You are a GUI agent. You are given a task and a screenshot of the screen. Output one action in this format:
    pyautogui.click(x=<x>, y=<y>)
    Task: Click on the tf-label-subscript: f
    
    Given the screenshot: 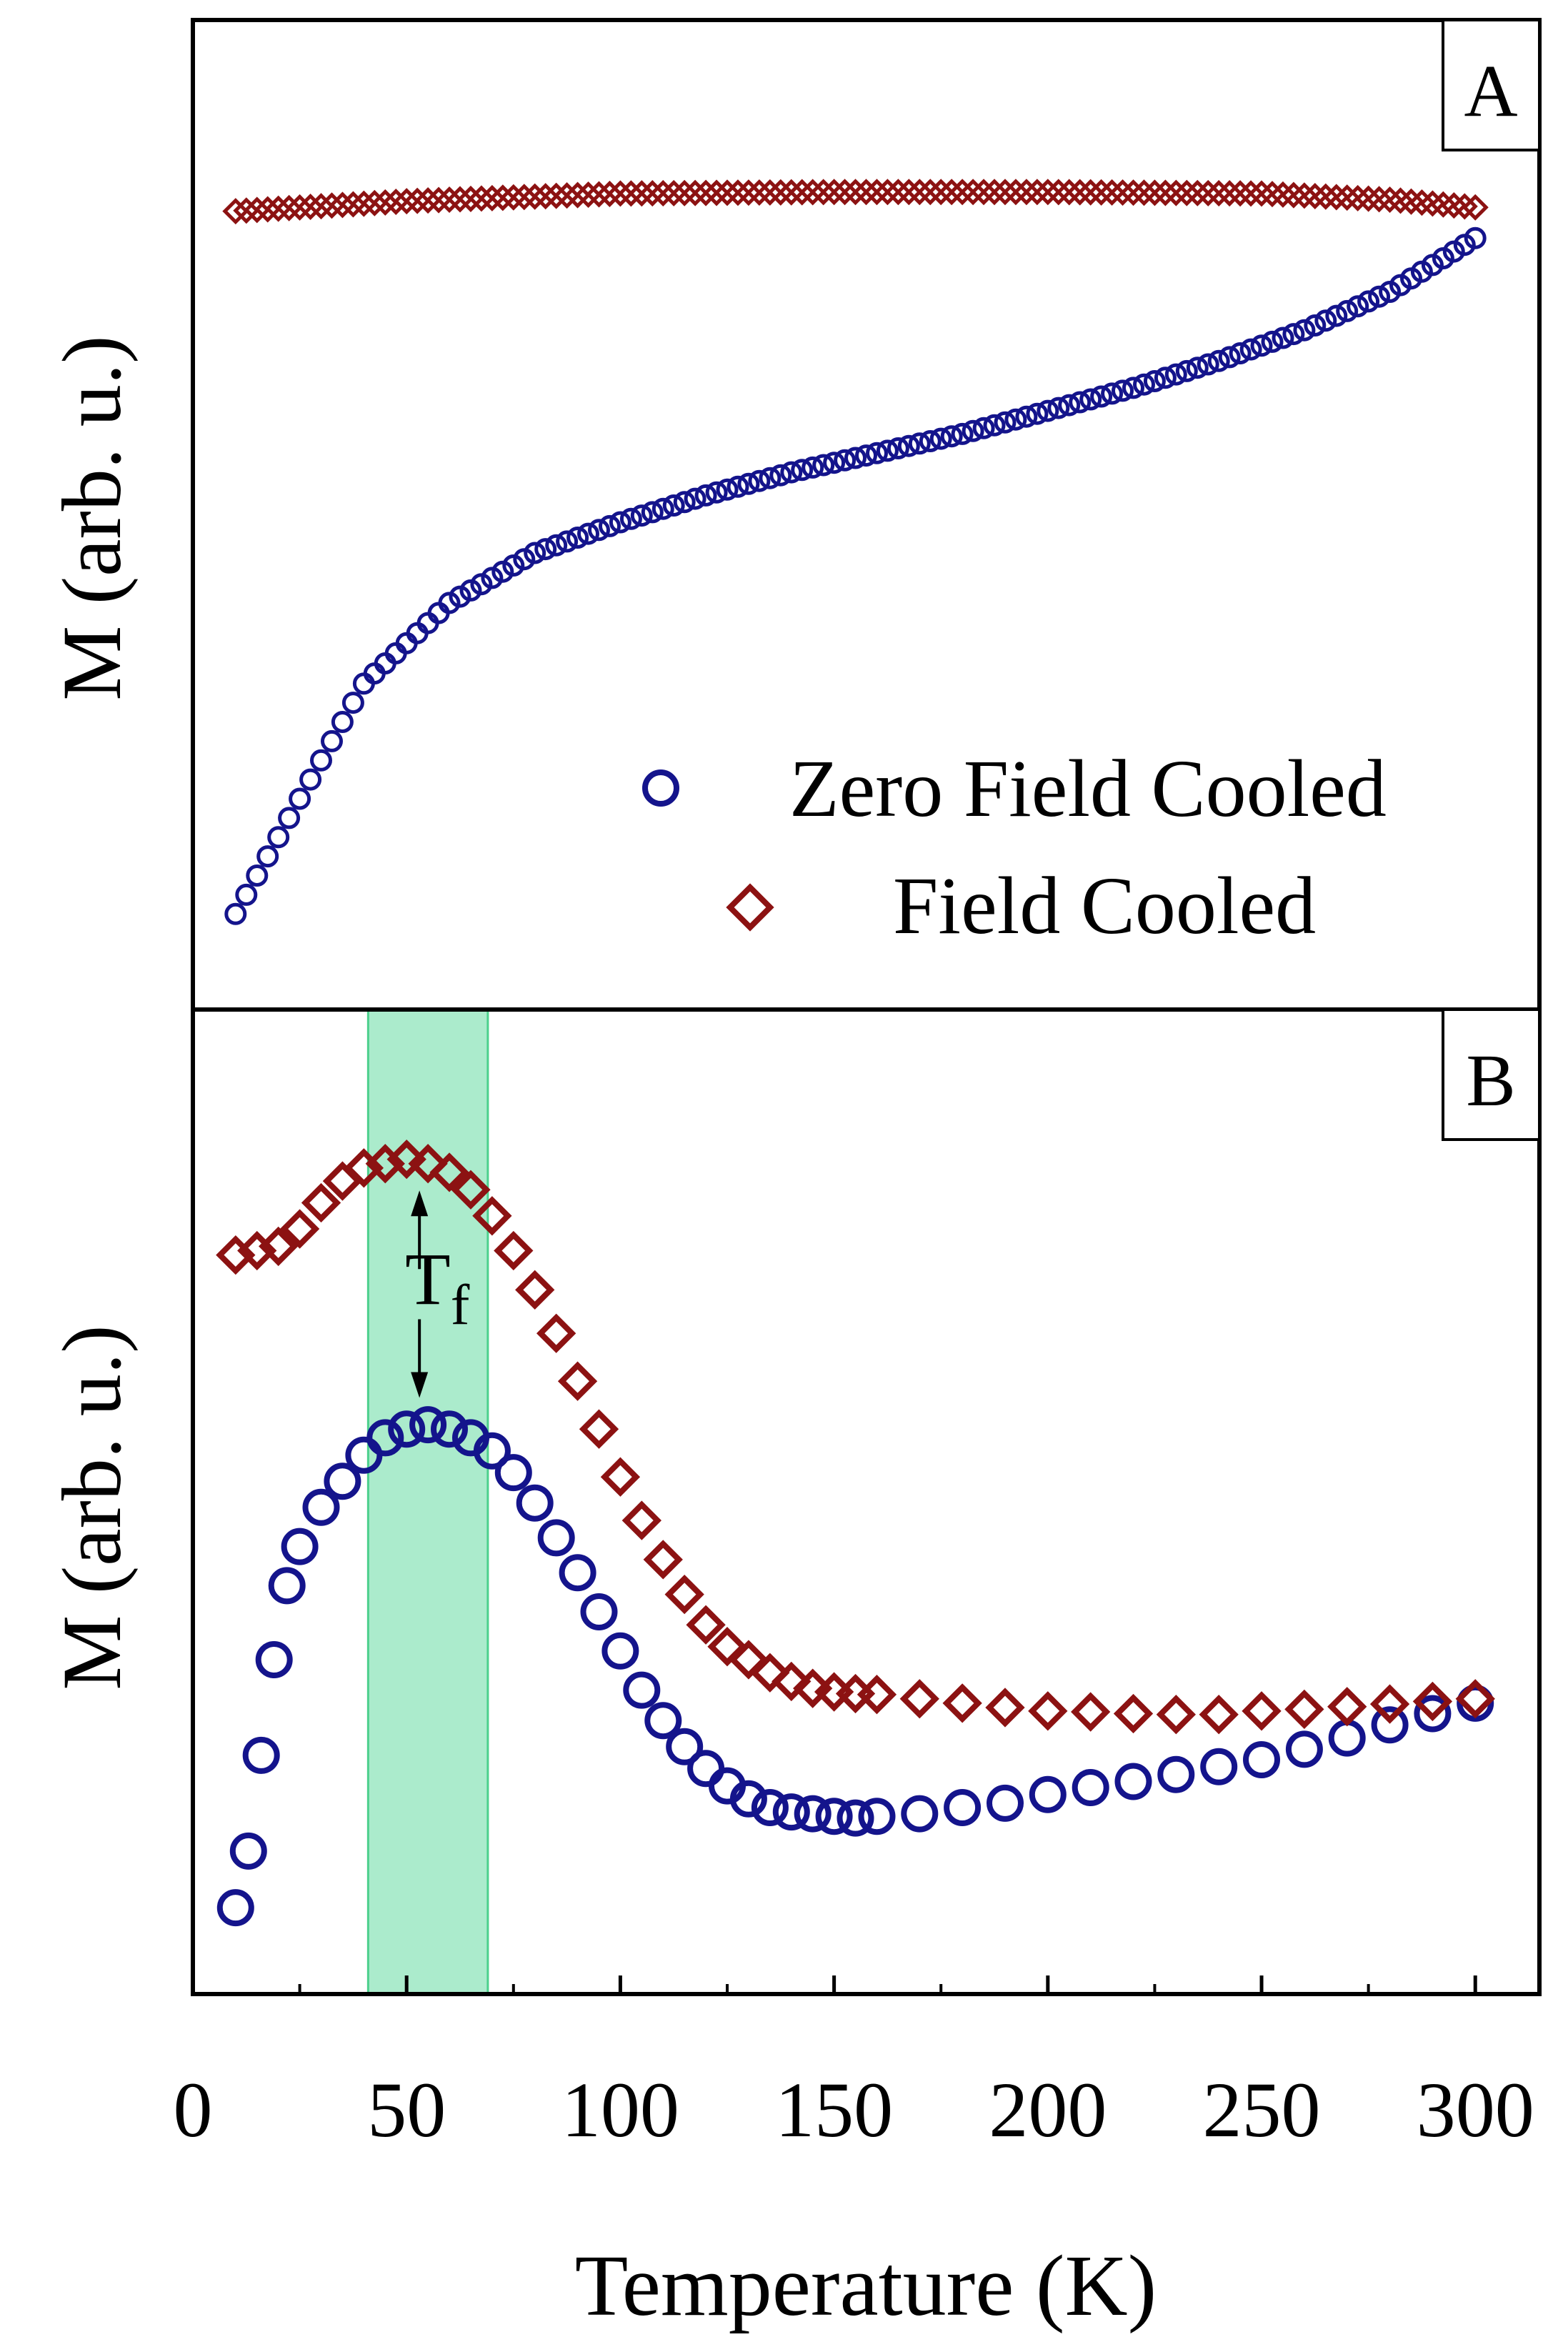 What is the action you would take?
    pyautogui.click(x=461, y=1305)
    